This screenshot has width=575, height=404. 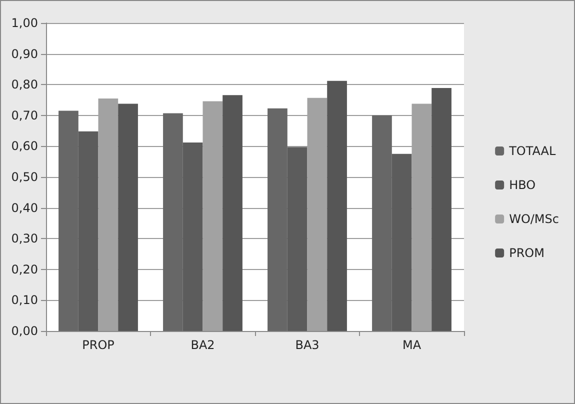 I want to click on y-tick-label: 0,70, so click(x=24, y=115).